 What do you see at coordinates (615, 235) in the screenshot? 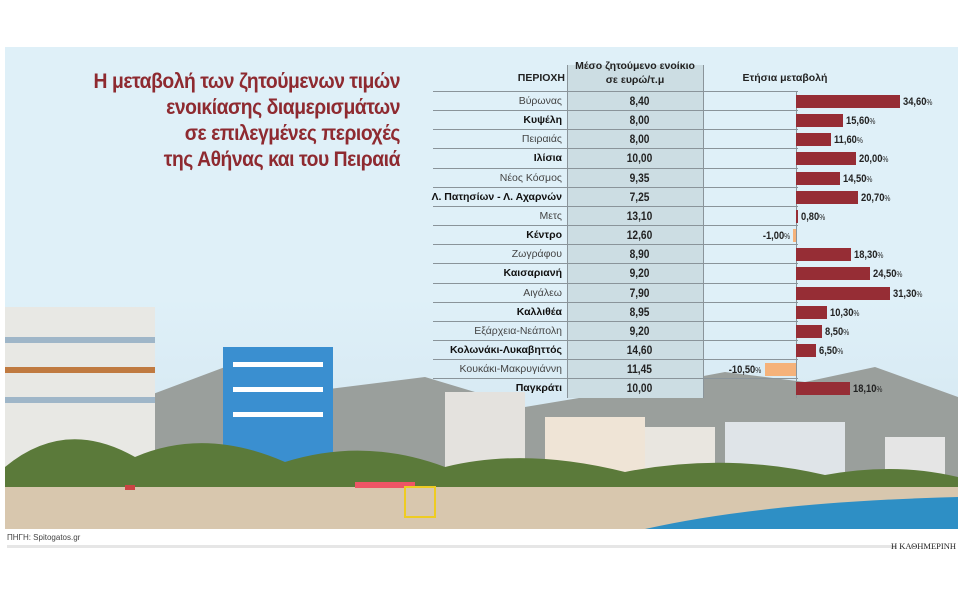
I see `table-row: Κέντρο 12,60` at bounding box center [615, 235].